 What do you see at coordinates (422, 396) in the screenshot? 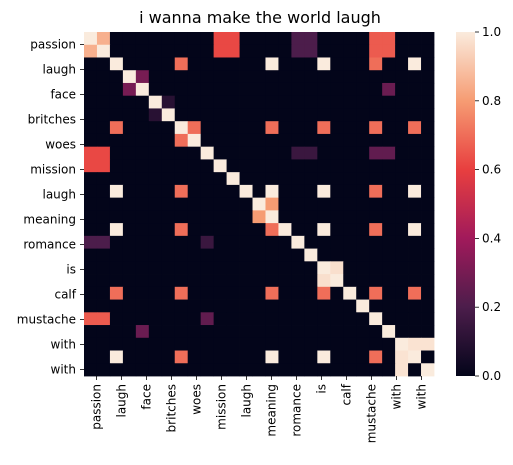
I see `x-tick-label: with` at bounding box center [422, 396].